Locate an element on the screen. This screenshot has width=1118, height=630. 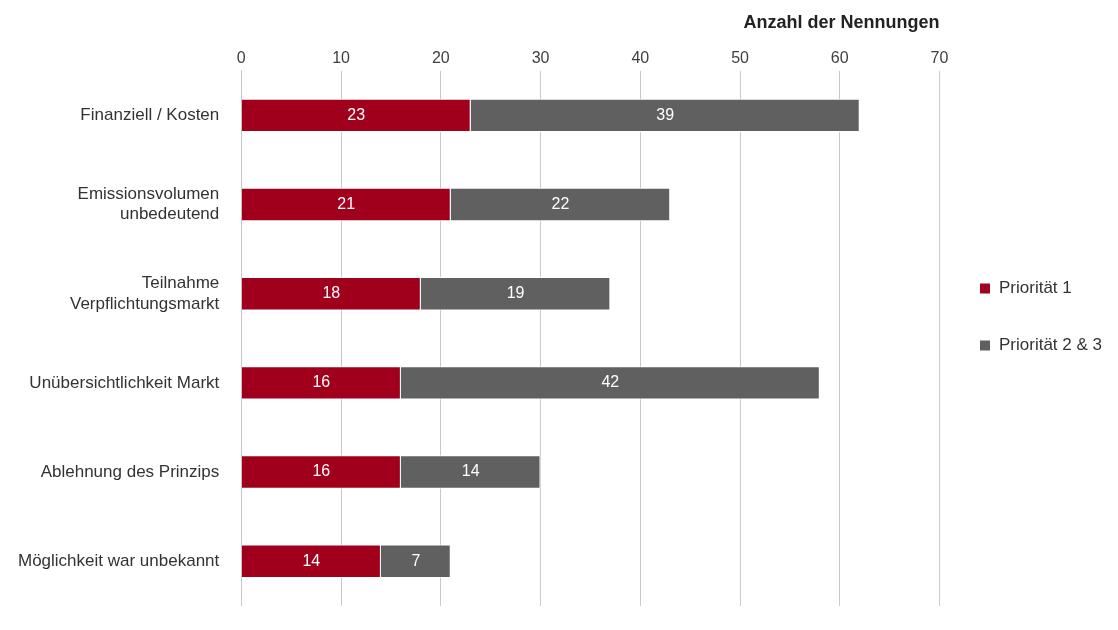
x-tick-label: 20 is located at coordinates (440, 57).